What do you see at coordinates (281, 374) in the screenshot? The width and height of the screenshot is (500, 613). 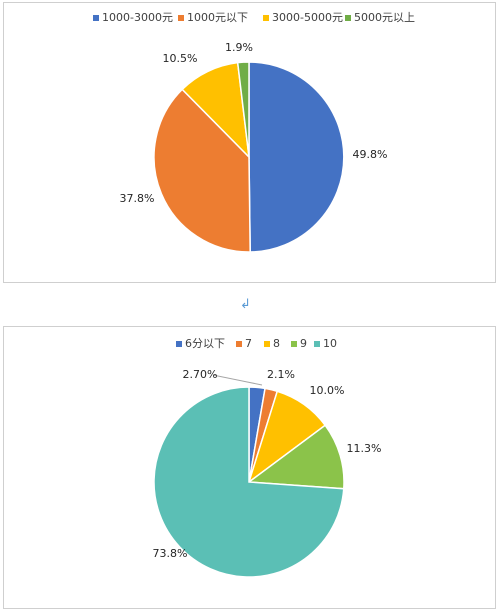 I see `data-label: 2.1%` at bounding box center [281, 374].